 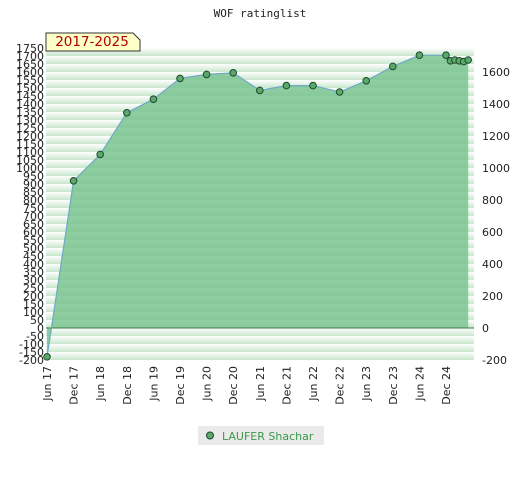 What do you see at coordinates (496, 136) in the screenshot?
I see `y-tick-label-right: 1200` at bounding box center [496, 136].